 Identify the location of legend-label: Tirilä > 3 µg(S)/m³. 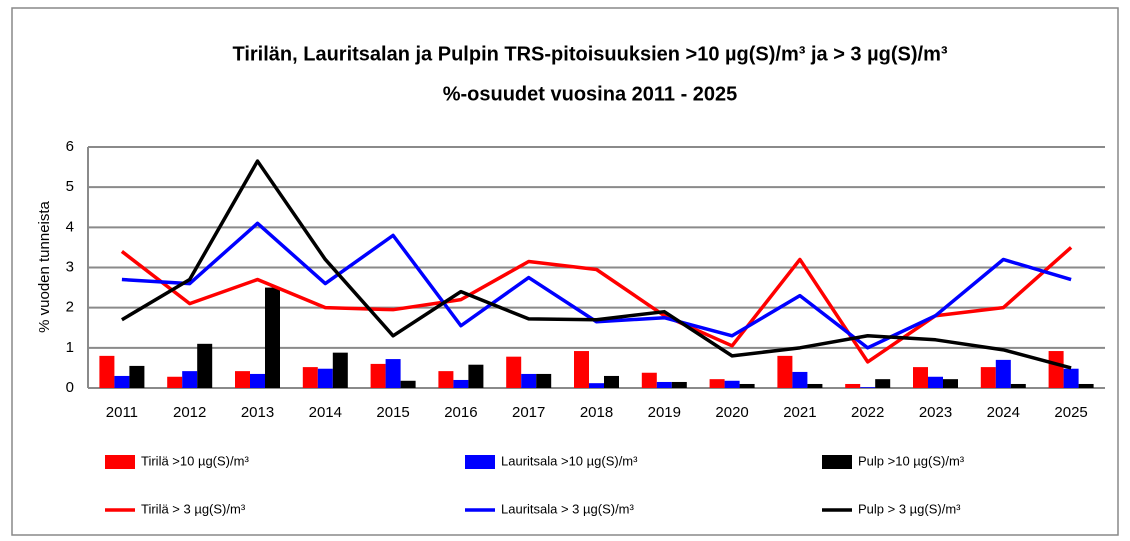
(193, 508).